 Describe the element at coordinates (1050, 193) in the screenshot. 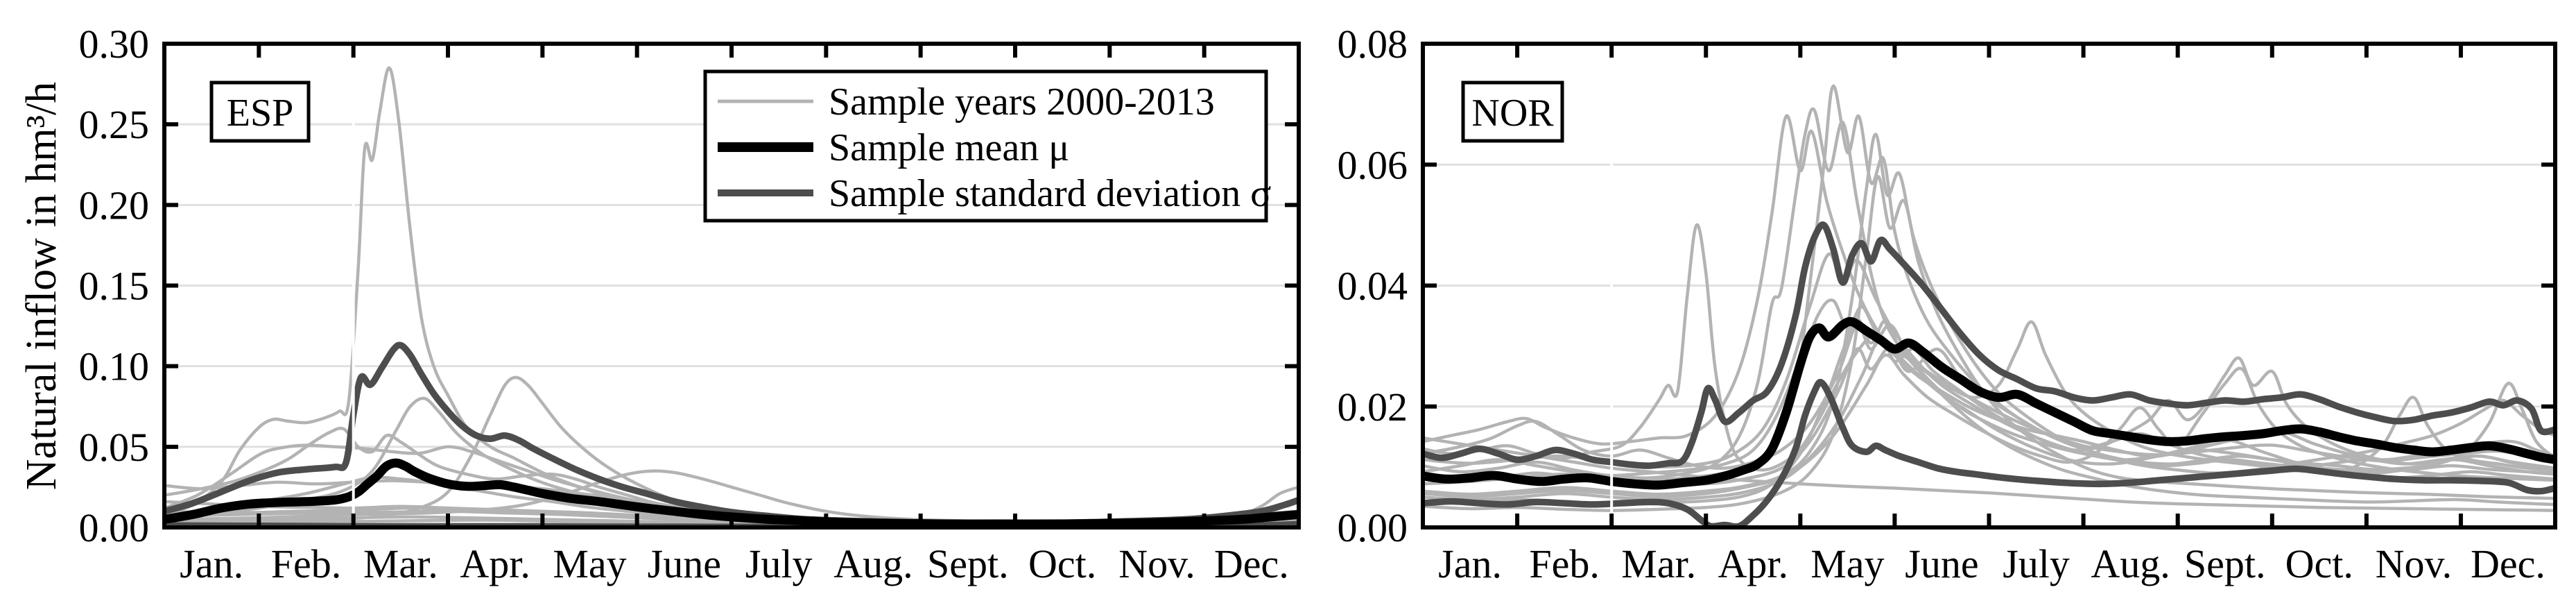

I see `legend-label: Sample standard deviation σ` at that location.